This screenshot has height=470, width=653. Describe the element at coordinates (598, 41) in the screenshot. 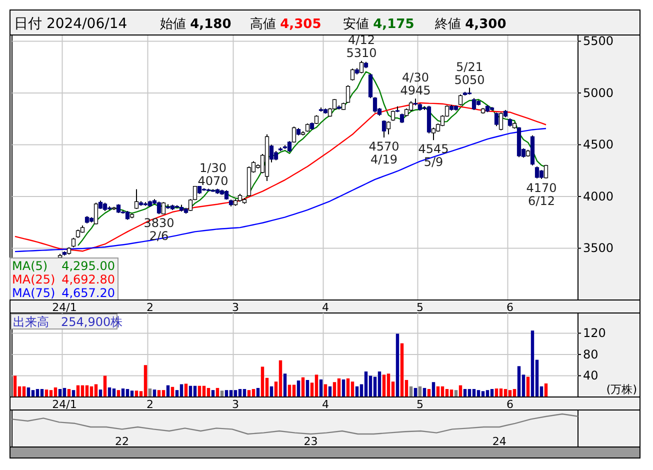

I see `y-tick-label: 5500` at that location.